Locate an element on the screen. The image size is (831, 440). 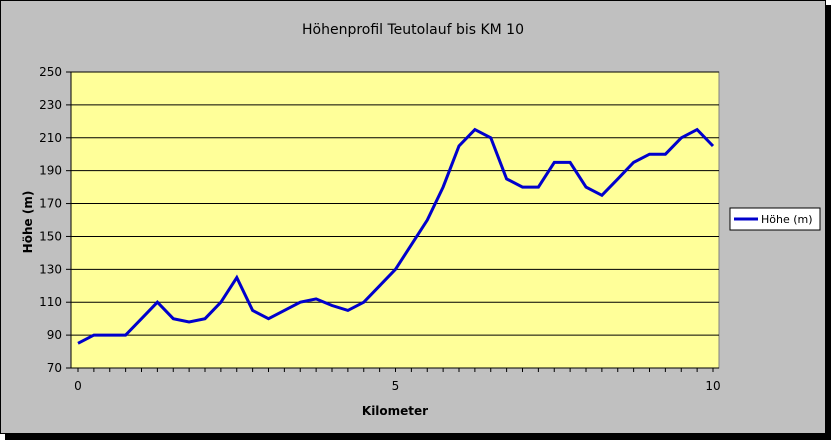
y-tick-label: 170 is located at coordinates (50, 204).